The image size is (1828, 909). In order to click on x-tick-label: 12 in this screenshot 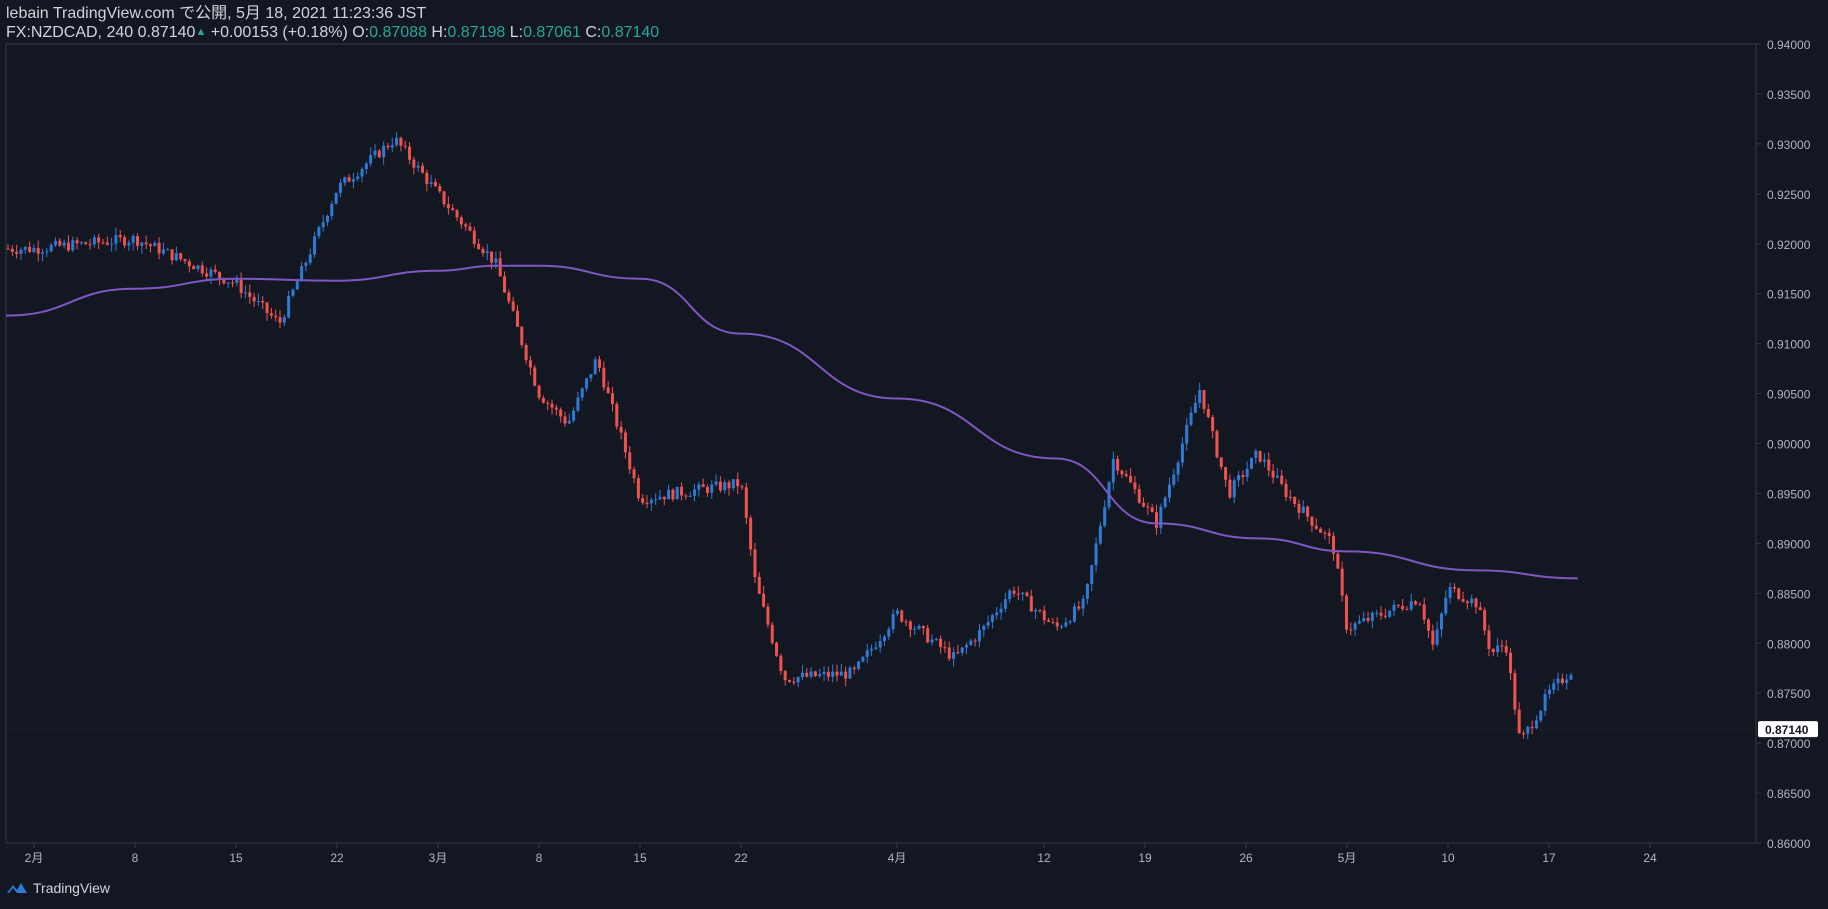, I will do `click(1044, 858)`.